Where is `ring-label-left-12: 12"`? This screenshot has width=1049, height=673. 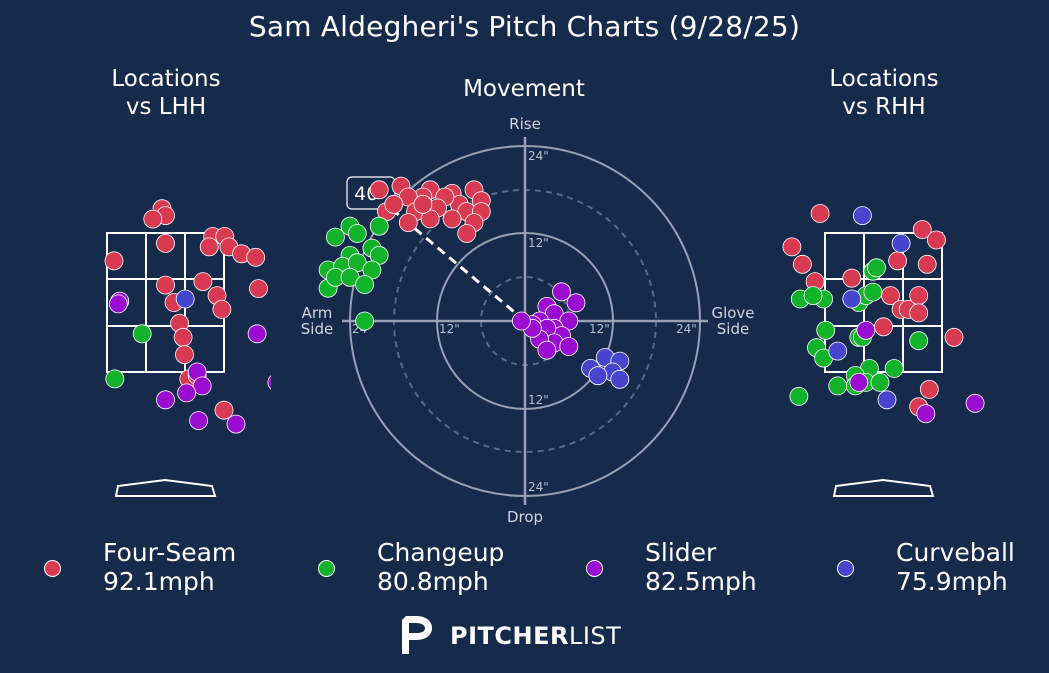 ring-label-left-12: 12" is located at coordinates (449, 329).